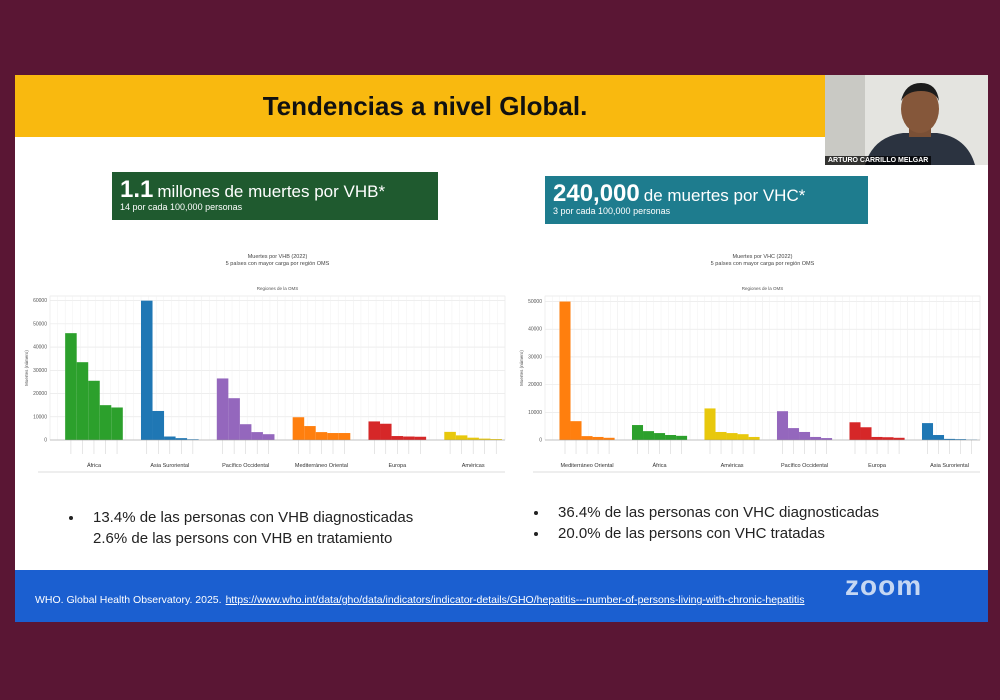  Describe the element at coordinates (884, 585) in the screenshot. I see `zoom-watermark: zoom` at that location.